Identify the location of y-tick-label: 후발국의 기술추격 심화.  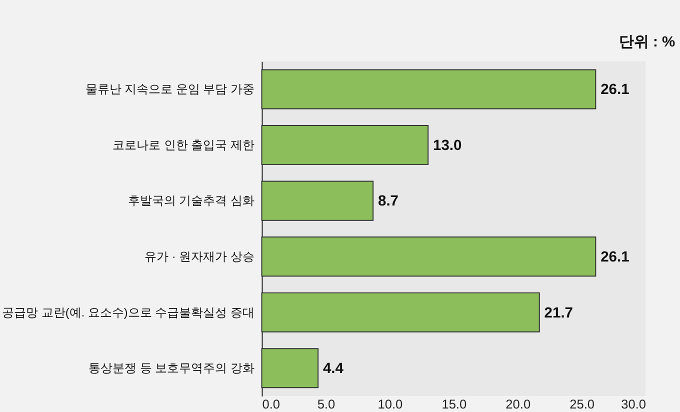
(191, 201).